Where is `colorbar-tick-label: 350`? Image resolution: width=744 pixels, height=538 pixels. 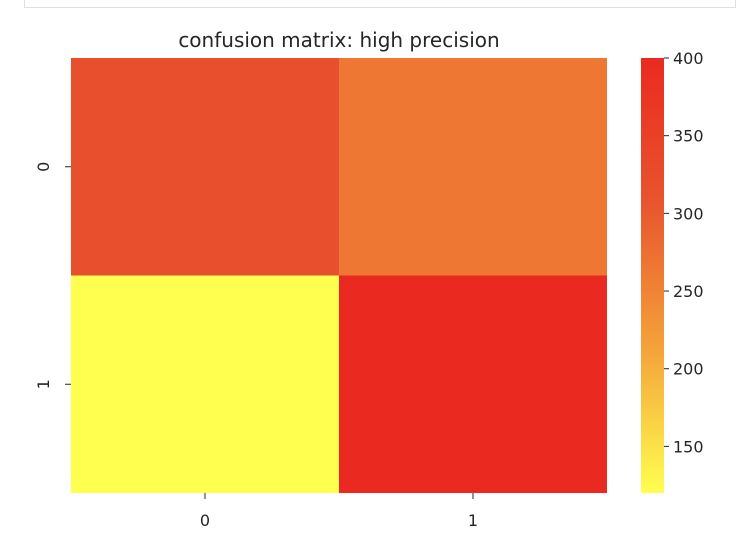 colorbar-tick-label: 350 is located at coordinates (688, 136).